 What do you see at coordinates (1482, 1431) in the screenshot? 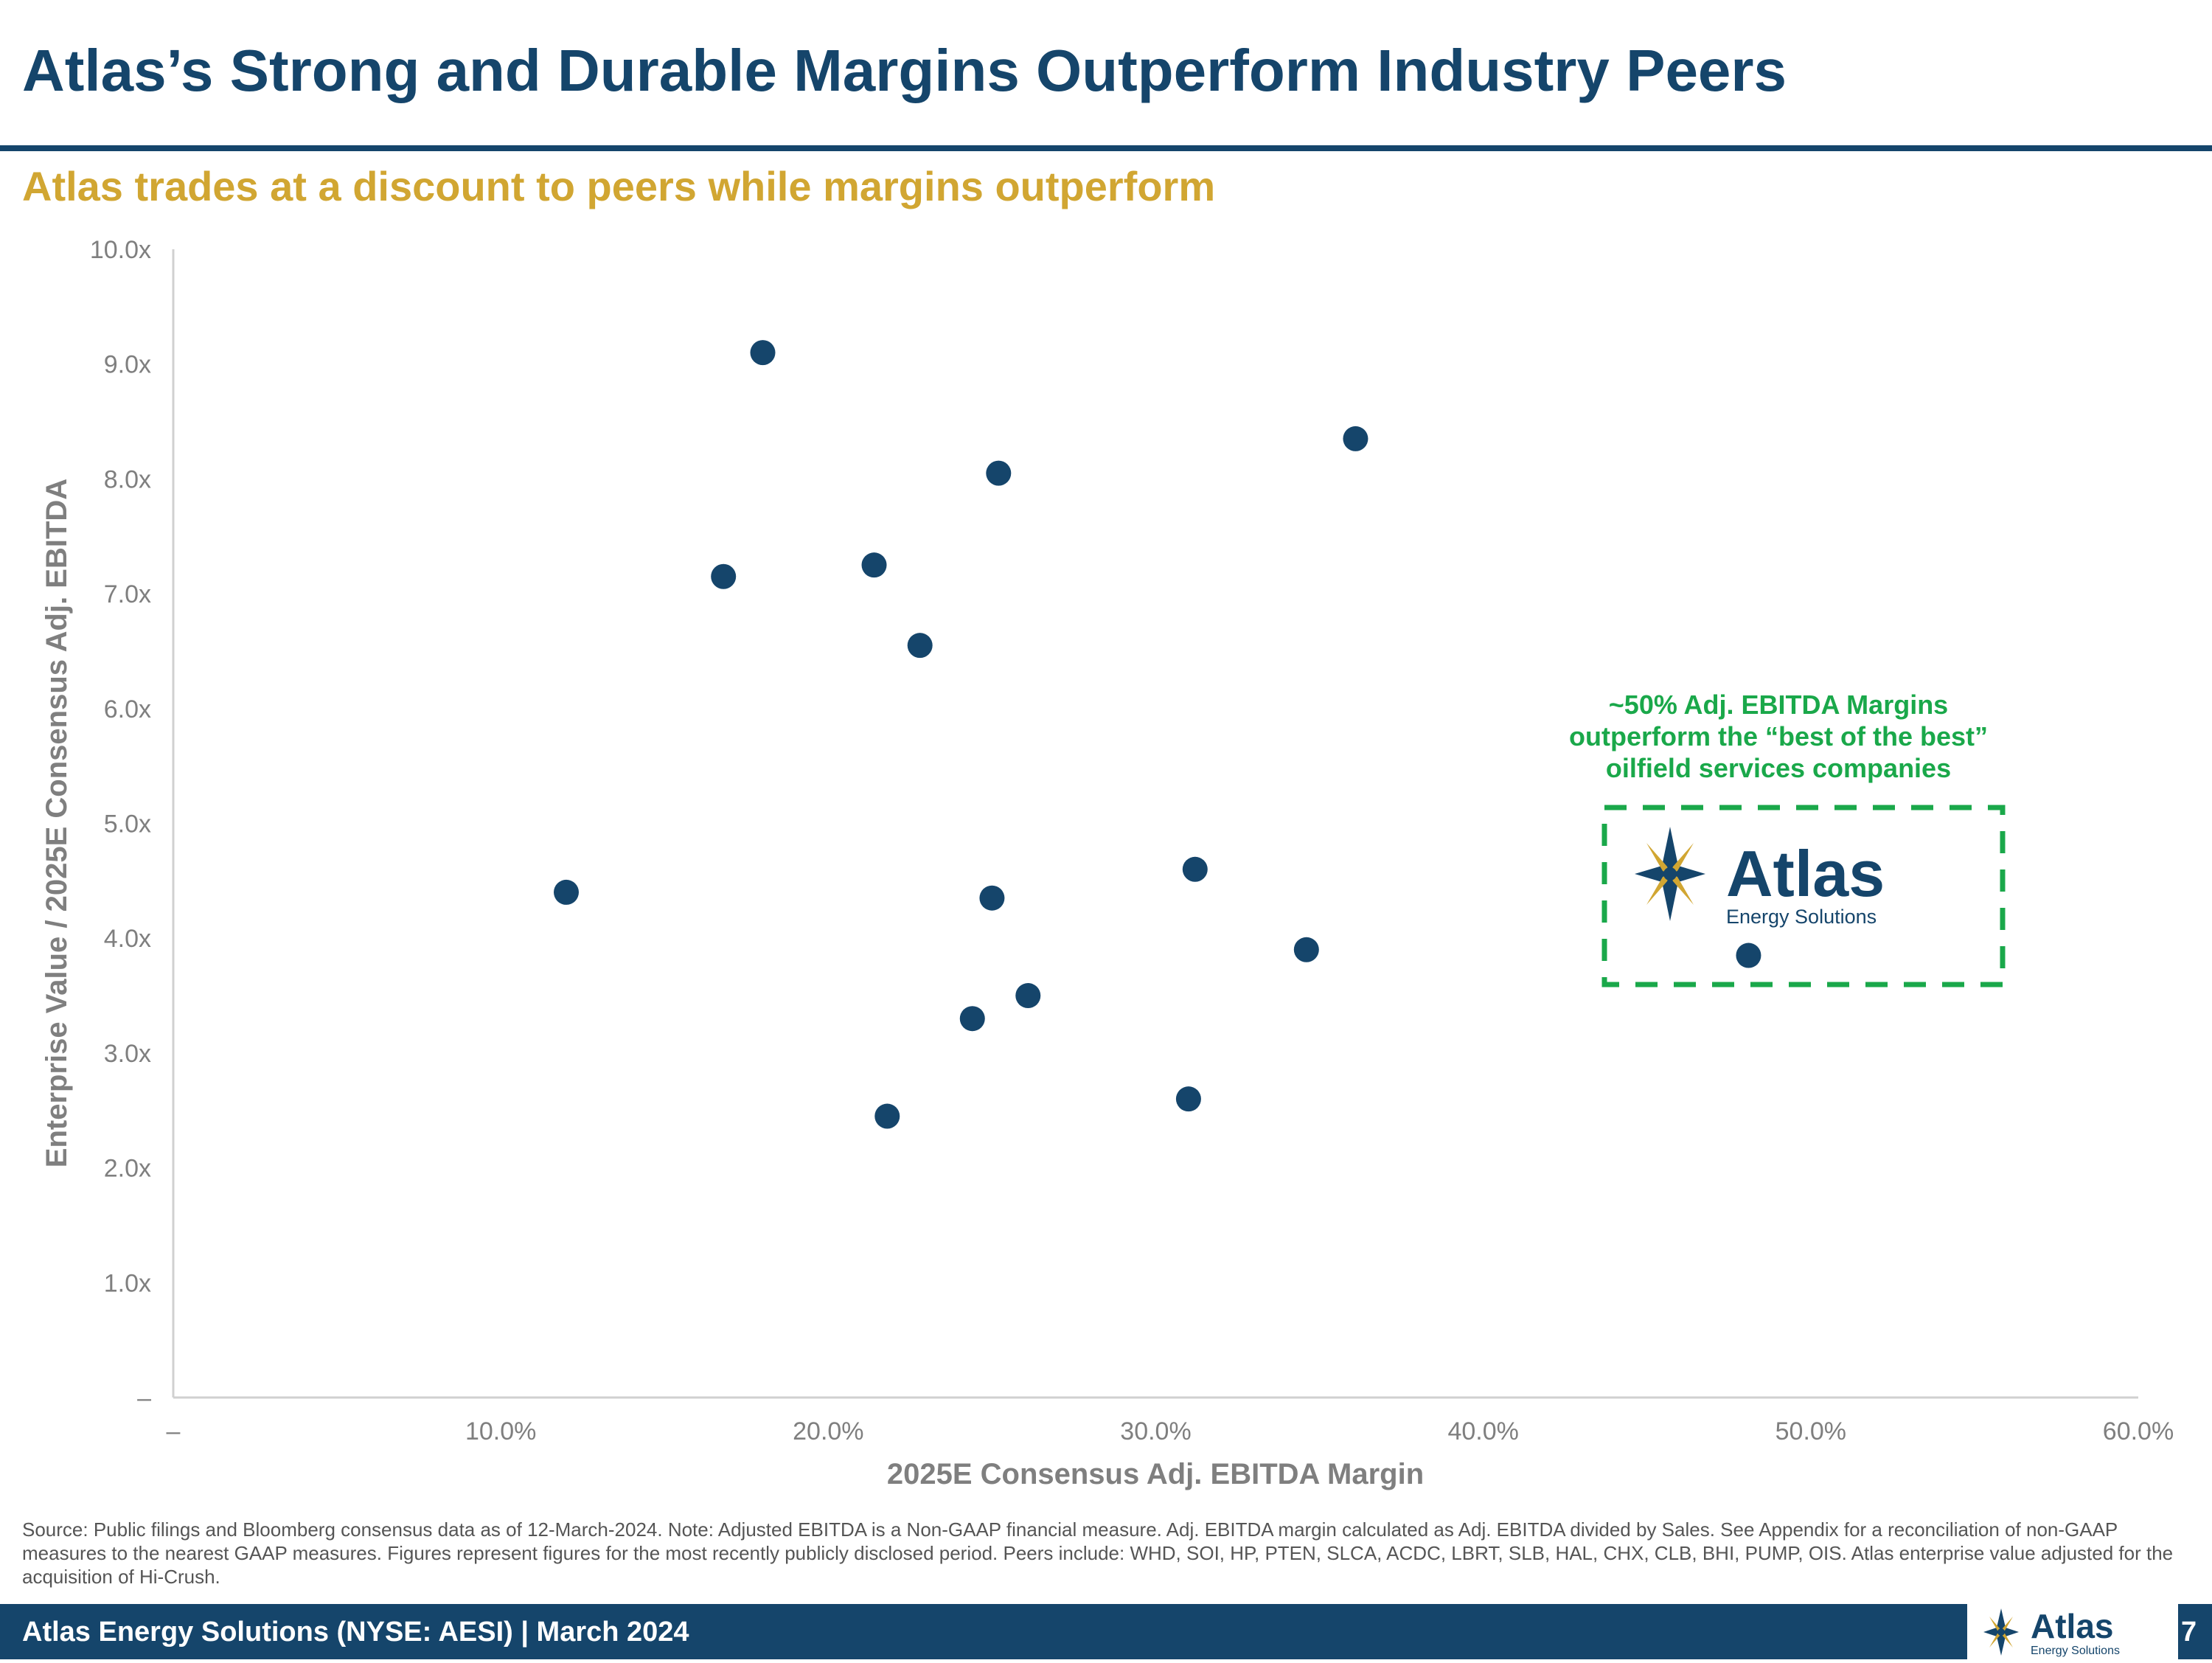
I see `x-tick-label: 40.0%` at bounding box center [1482, 1431].